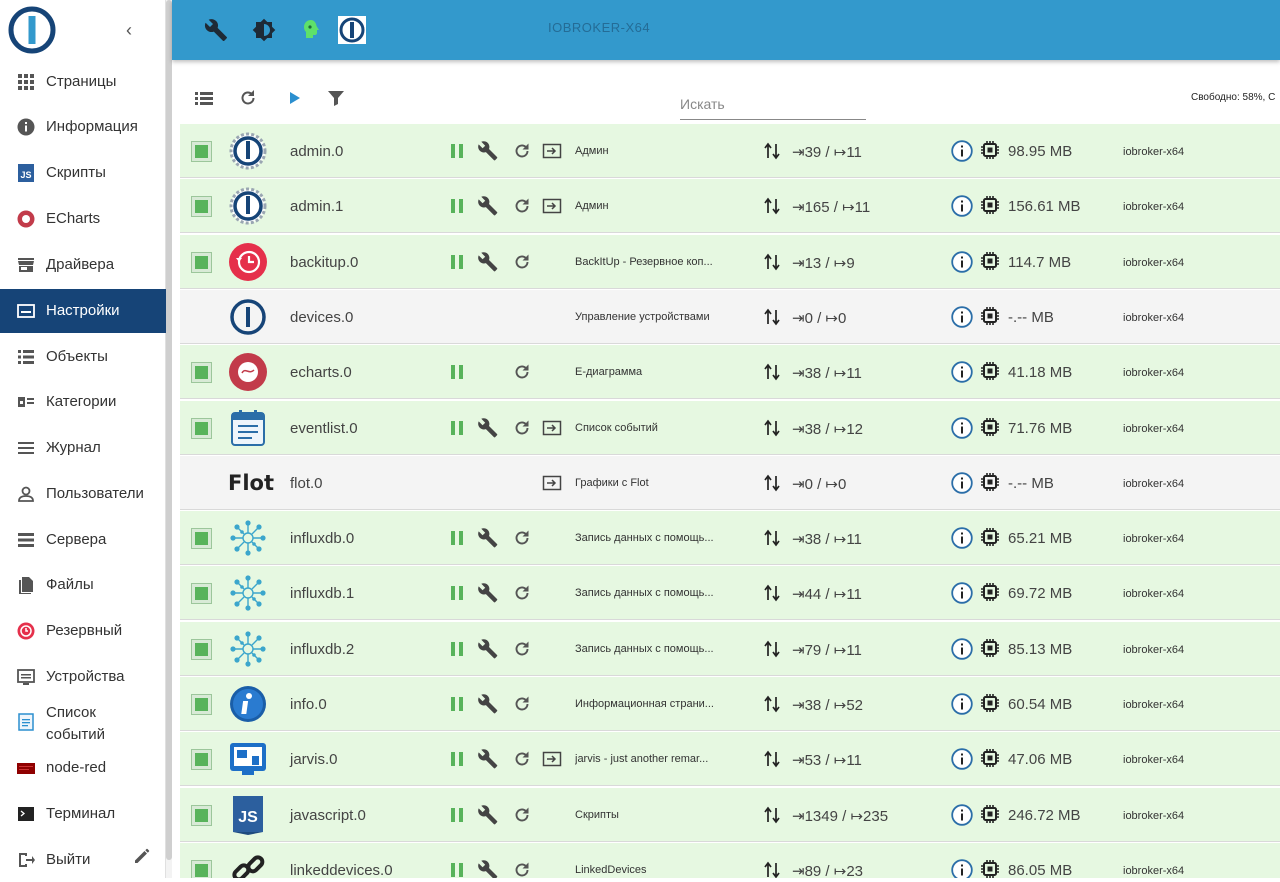 The width and height of the screenshot is (1280, 882). I want to click on expert-mode-icon, so click(310, 30).